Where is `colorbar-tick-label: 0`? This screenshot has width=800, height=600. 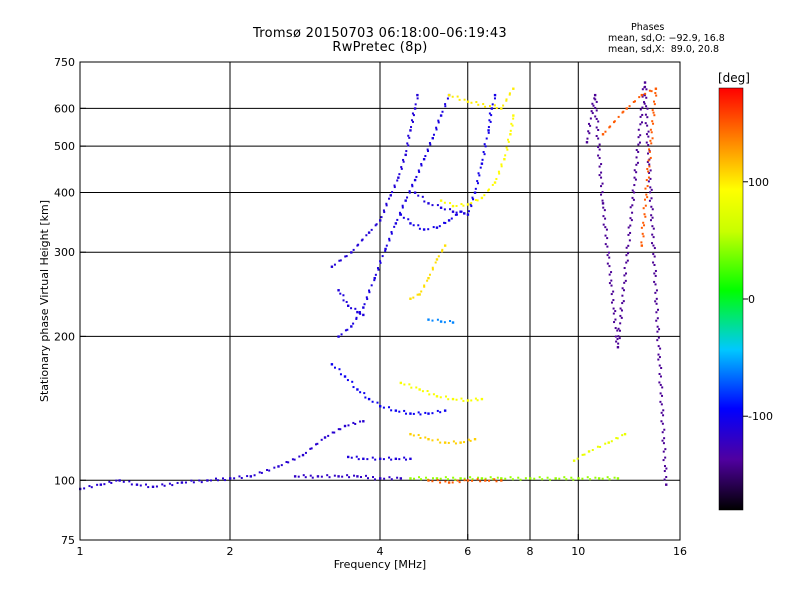 colorbar-tick-label: 0 is located at coordinates (751, 299).